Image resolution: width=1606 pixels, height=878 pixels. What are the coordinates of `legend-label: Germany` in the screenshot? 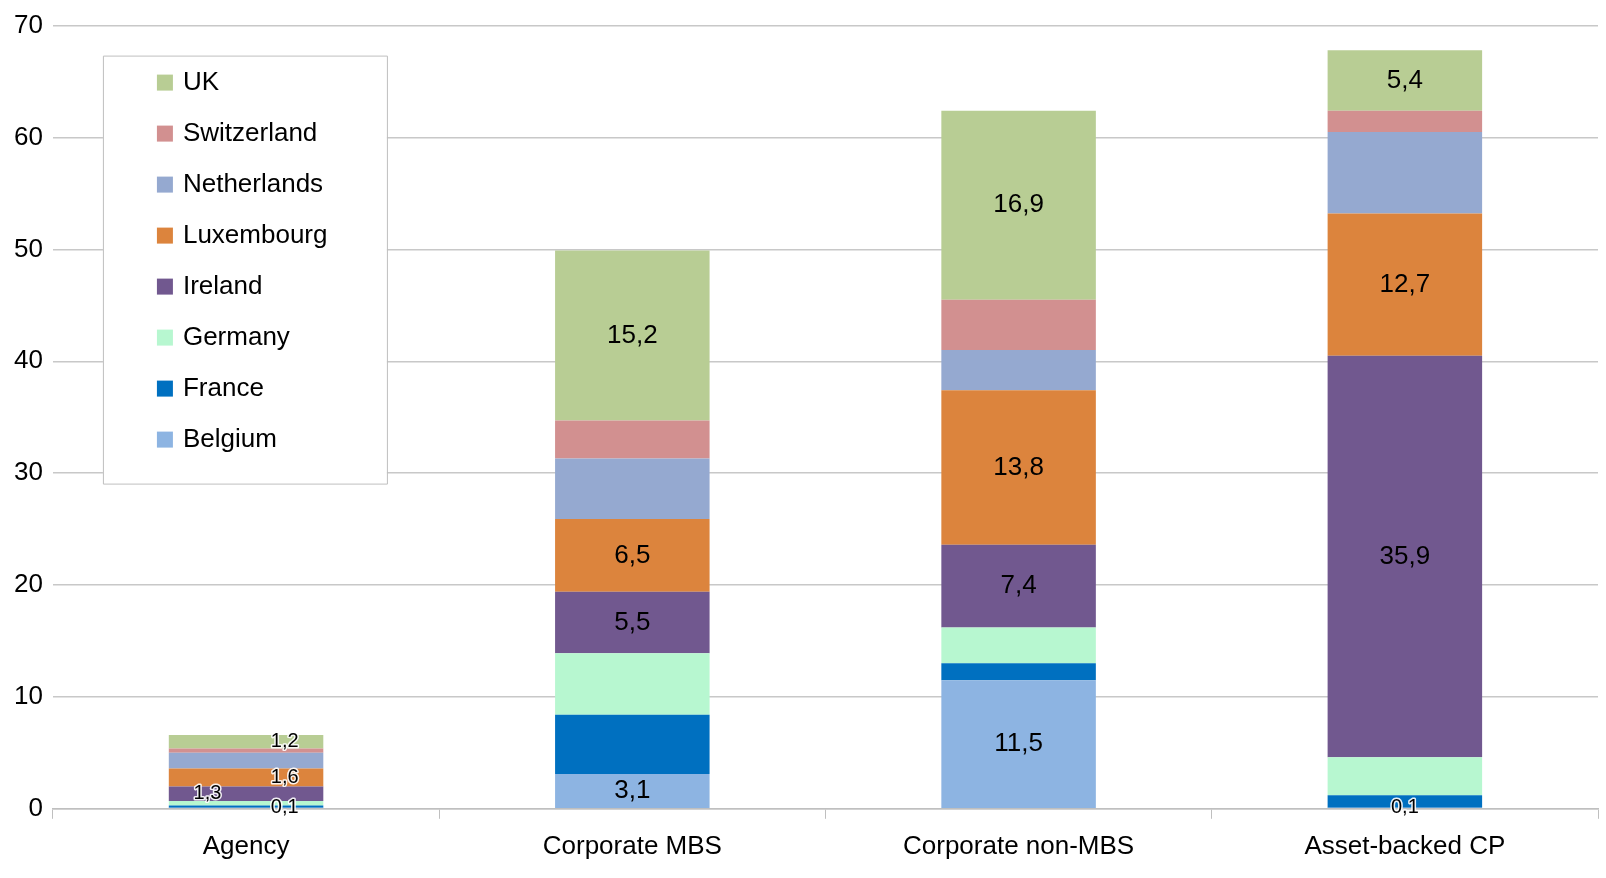 It's located at (236, 335).